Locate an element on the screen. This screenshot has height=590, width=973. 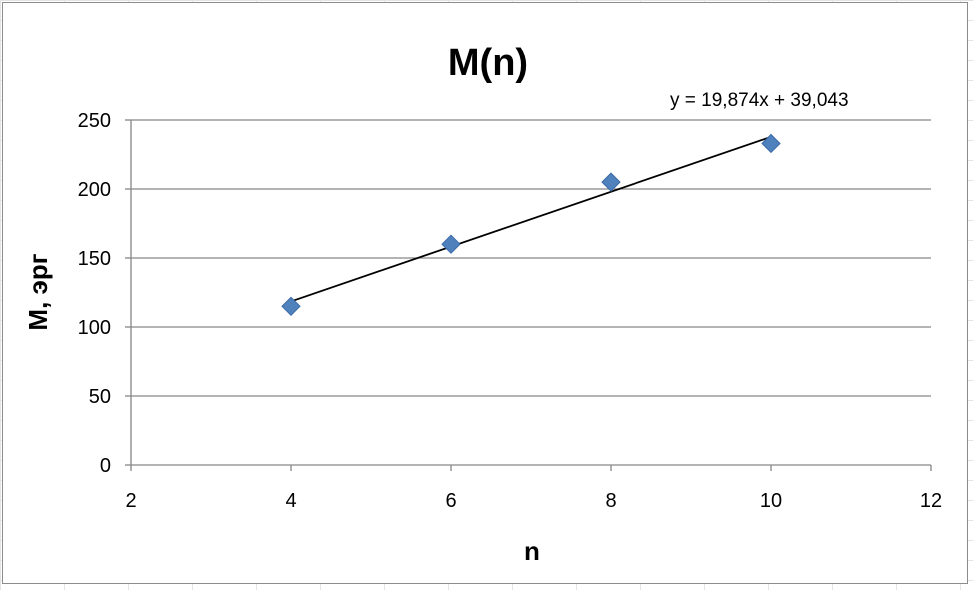
y-tick-label: 200 is located at coordinates (94, 190).